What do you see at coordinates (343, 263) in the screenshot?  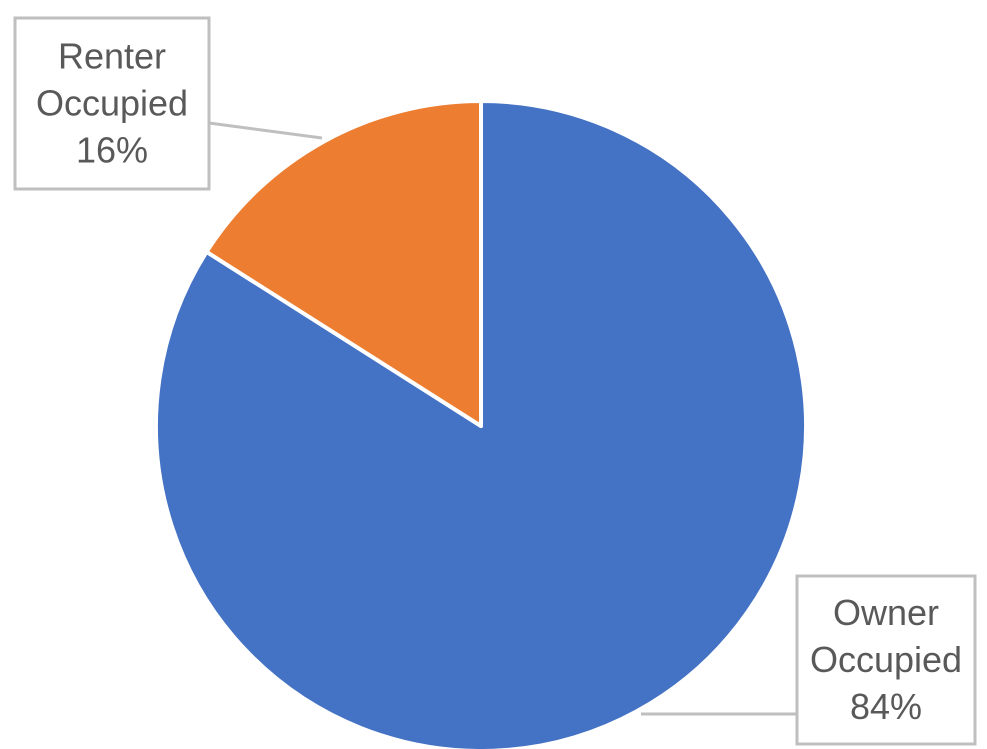 I see `pie-slice-renter-occupied` at bounding box center [343, 263].